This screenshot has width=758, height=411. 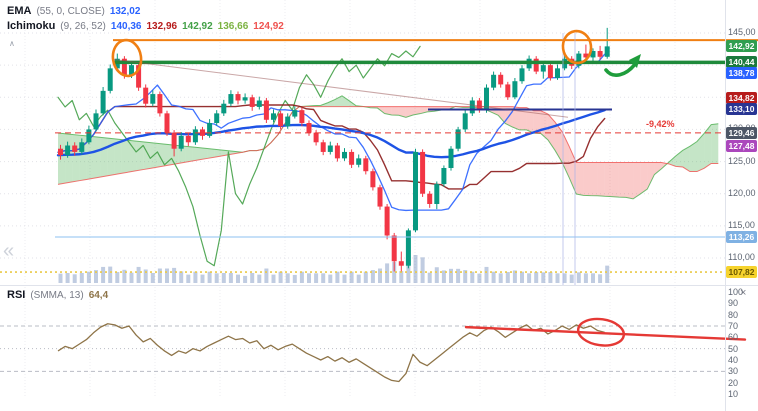 I want to click on rsi-axis-label: 70, so click(x=733, y=326).